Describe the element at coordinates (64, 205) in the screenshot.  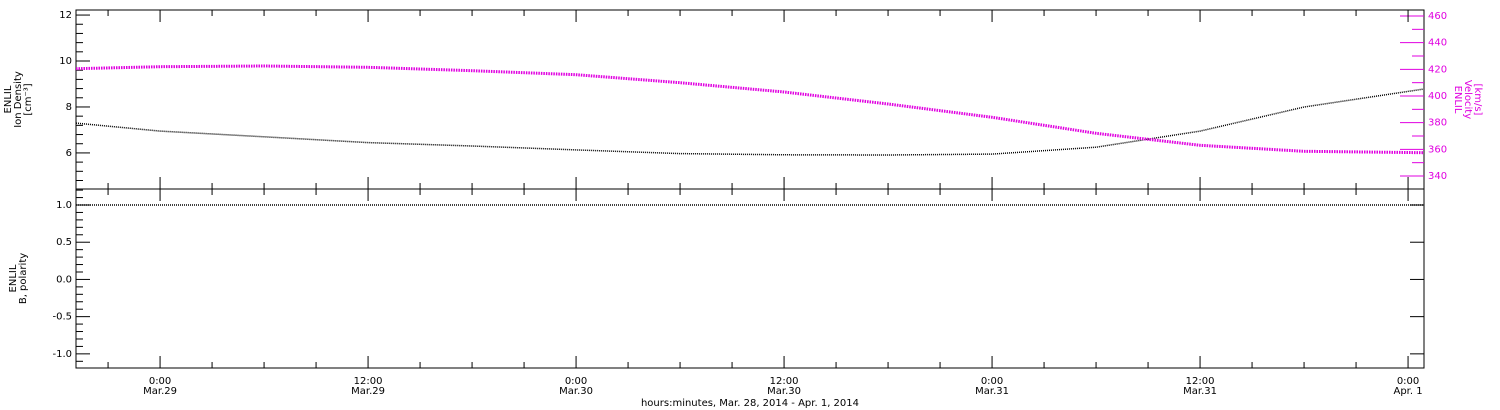
I see `y-tick-label: 1.0` at that location.